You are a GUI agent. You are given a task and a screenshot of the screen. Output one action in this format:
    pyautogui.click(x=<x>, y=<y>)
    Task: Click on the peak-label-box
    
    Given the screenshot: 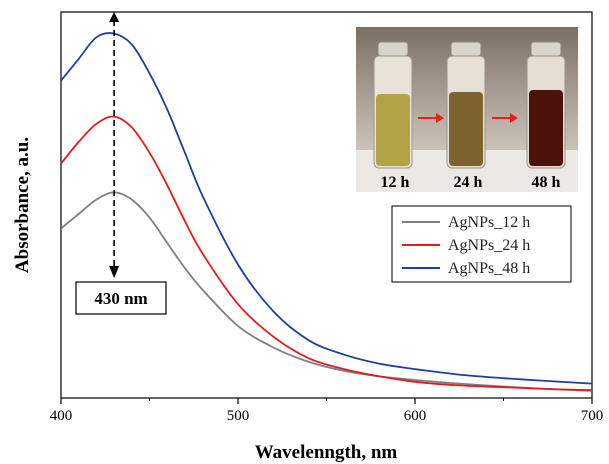 What is the action you would take?
    pyautogui.click(x=121, y=298)
    